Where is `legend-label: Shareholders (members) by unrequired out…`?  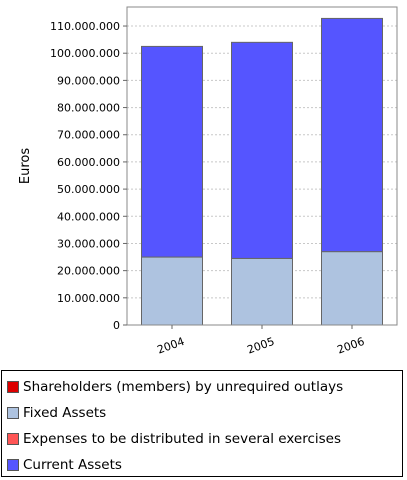 legend-label: Shareholders (members) by unrequired out… is located at coordinates (183, 387).